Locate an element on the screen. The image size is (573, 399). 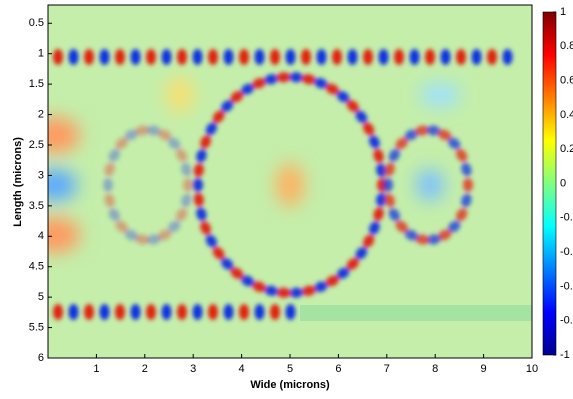
y-tick-label: 6 is located at coordinates (41, 358).